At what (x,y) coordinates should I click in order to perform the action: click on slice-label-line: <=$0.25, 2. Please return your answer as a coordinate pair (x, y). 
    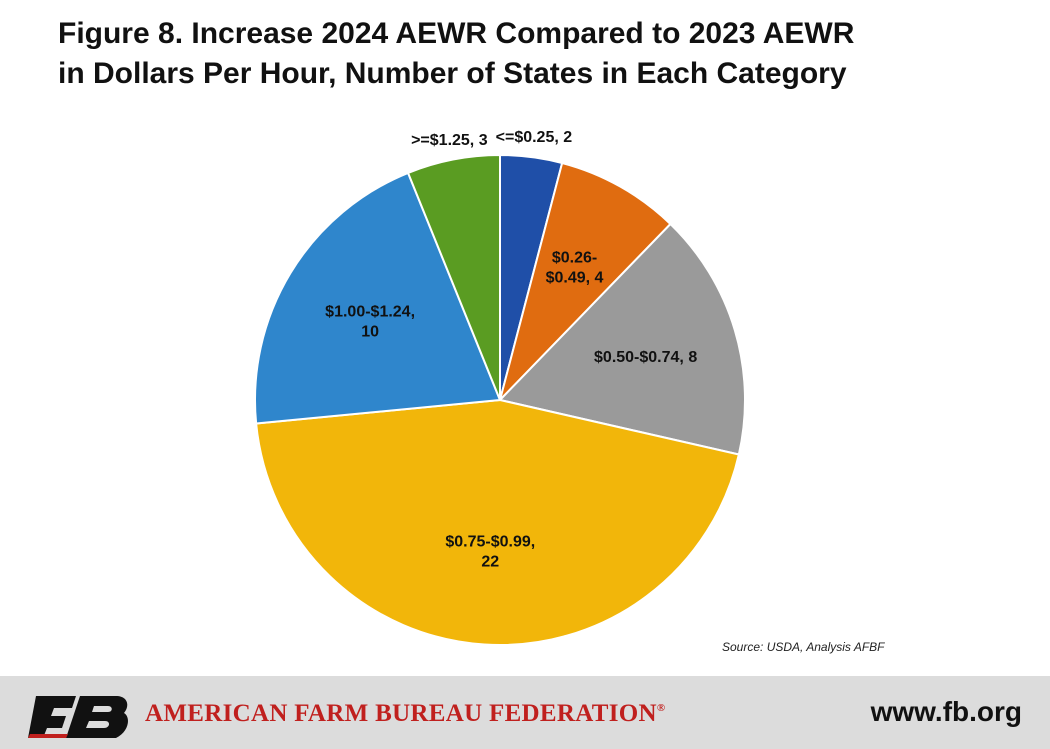
    Looking at the image, I should click on (534, 137).